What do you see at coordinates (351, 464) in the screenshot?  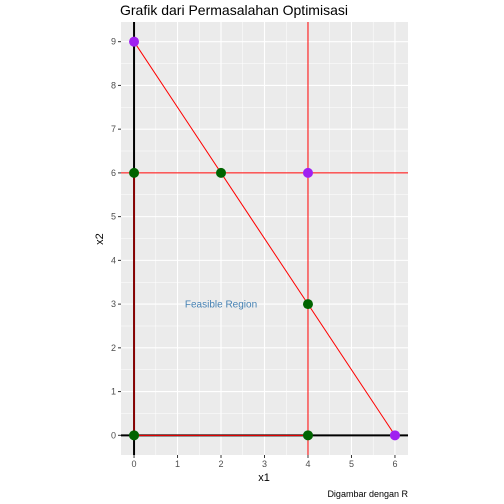 I see `x-tick-label: 5` at bounding box center [351, 464].